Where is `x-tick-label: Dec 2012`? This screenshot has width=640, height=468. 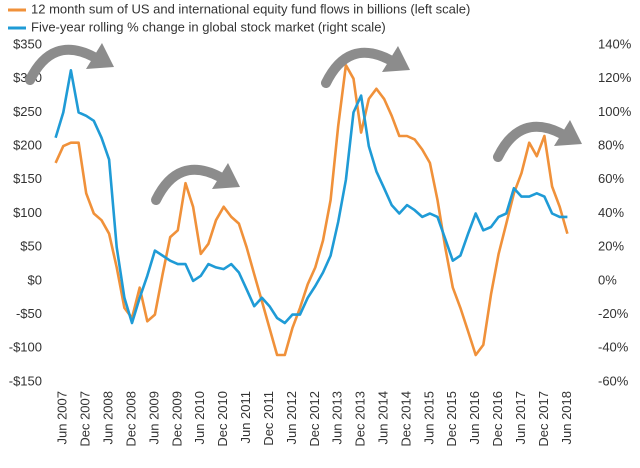
x-tick-label: Dec 2012 is located at coordinates (314, 419).